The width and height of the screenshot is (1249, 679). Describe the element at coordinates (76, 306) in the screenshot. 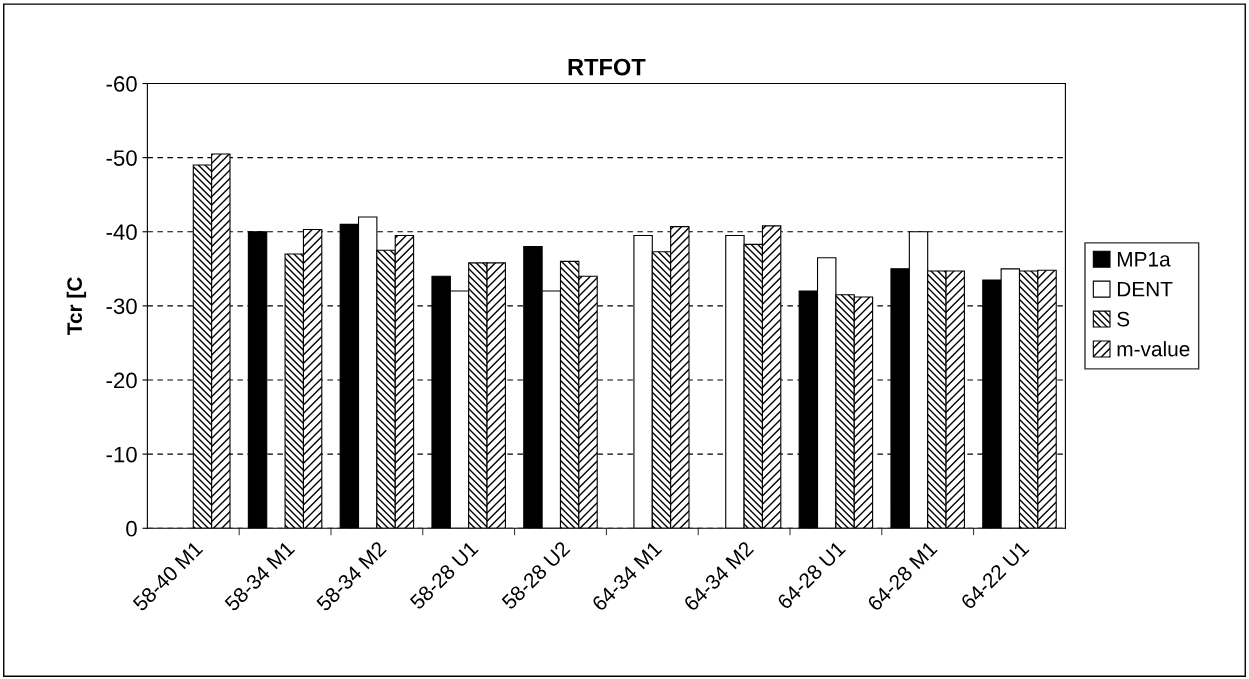

I see `y-axis-title: Tcr [C` at that location.